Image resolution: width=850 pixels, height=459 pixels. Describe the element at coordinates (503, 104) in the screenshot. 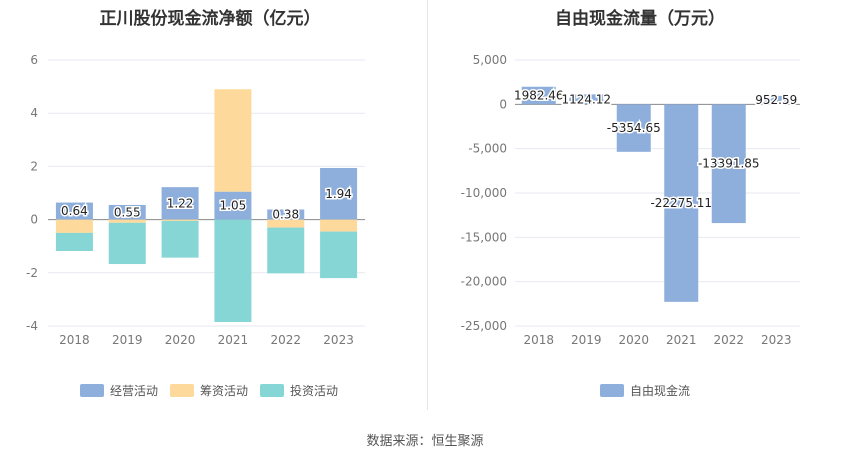

I see `right-y-tick-label: 0` at that location.